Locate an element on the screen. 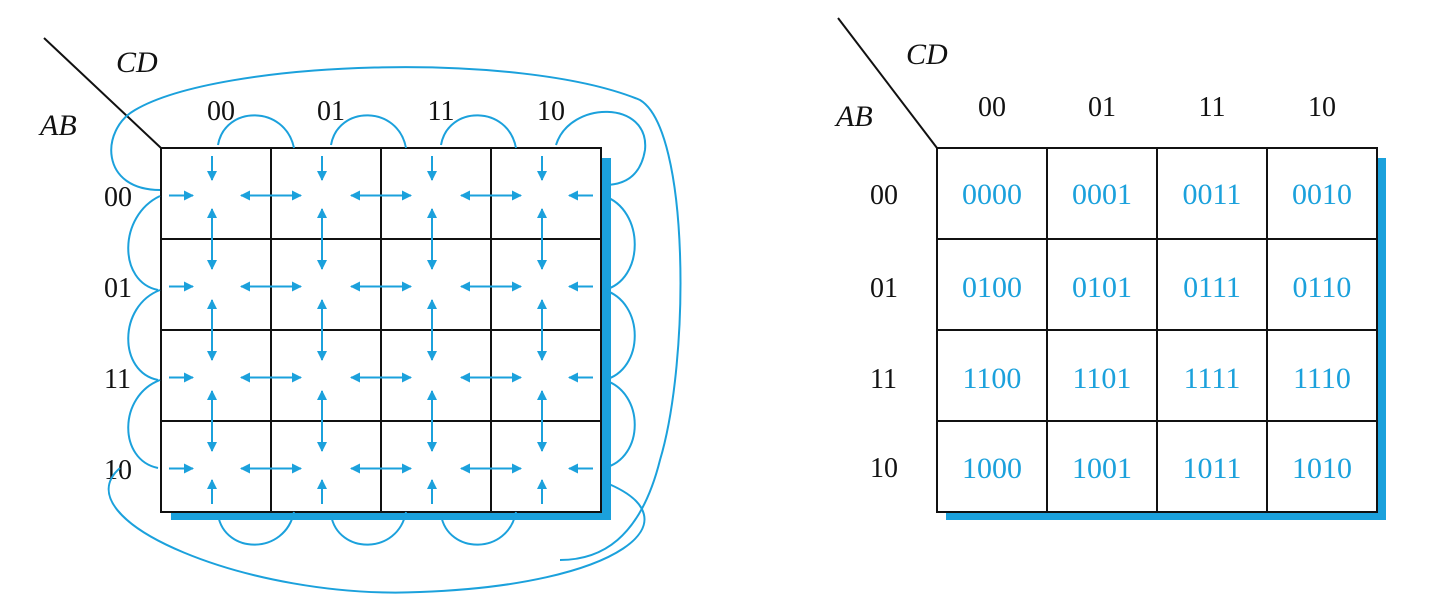  cell-code: 0100 is located at coordinates (992, 287).